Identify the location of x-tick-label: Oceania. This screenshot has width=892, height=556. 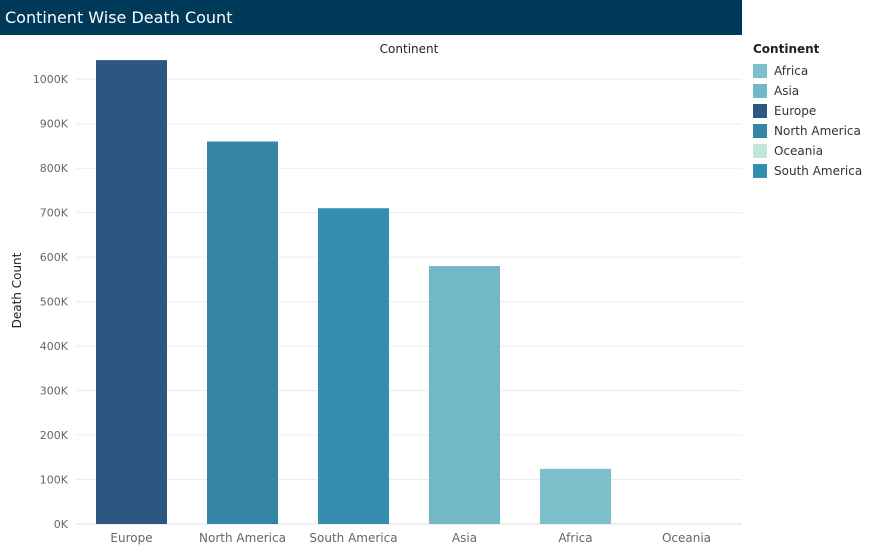
(686, 538).